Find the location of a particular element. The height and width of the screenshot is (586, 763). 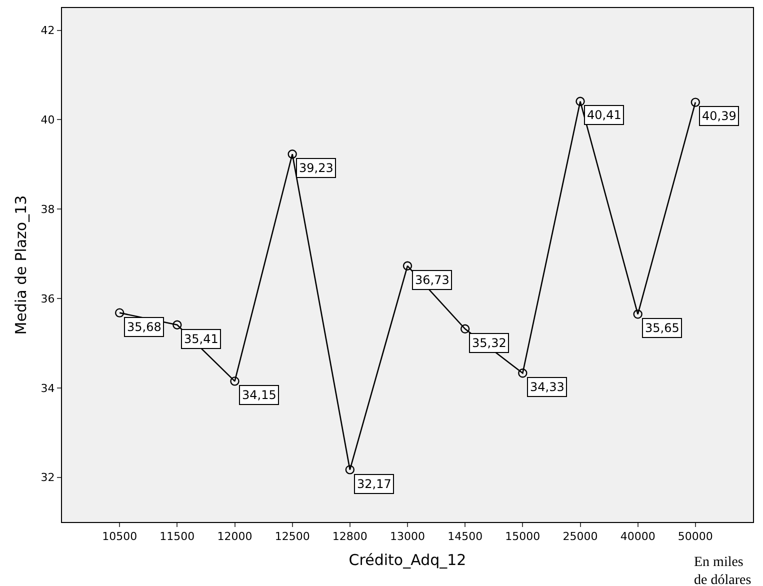

y-tick-label: 32 is located at coordinates (47, 477).